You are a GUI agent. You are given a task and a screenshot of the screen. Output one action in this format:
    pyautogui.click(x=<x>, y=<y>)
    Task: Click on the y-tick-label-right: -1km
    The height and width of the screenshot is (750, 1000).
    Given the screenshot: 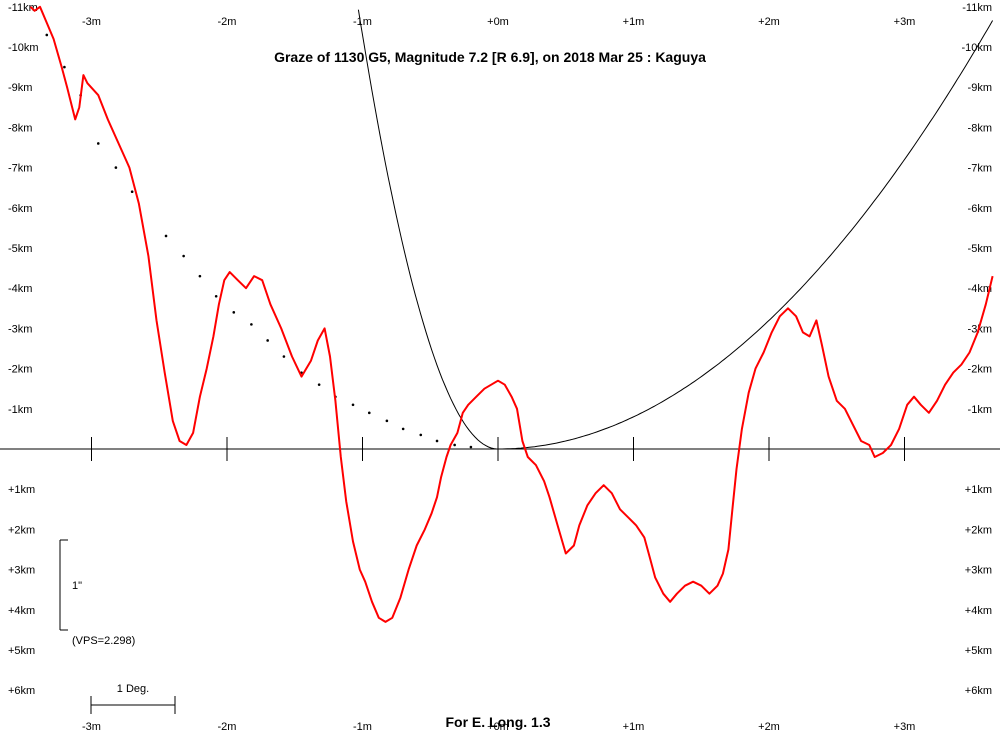 What is the action you would take?
    pyautogui.click(x=980, y=410)
    